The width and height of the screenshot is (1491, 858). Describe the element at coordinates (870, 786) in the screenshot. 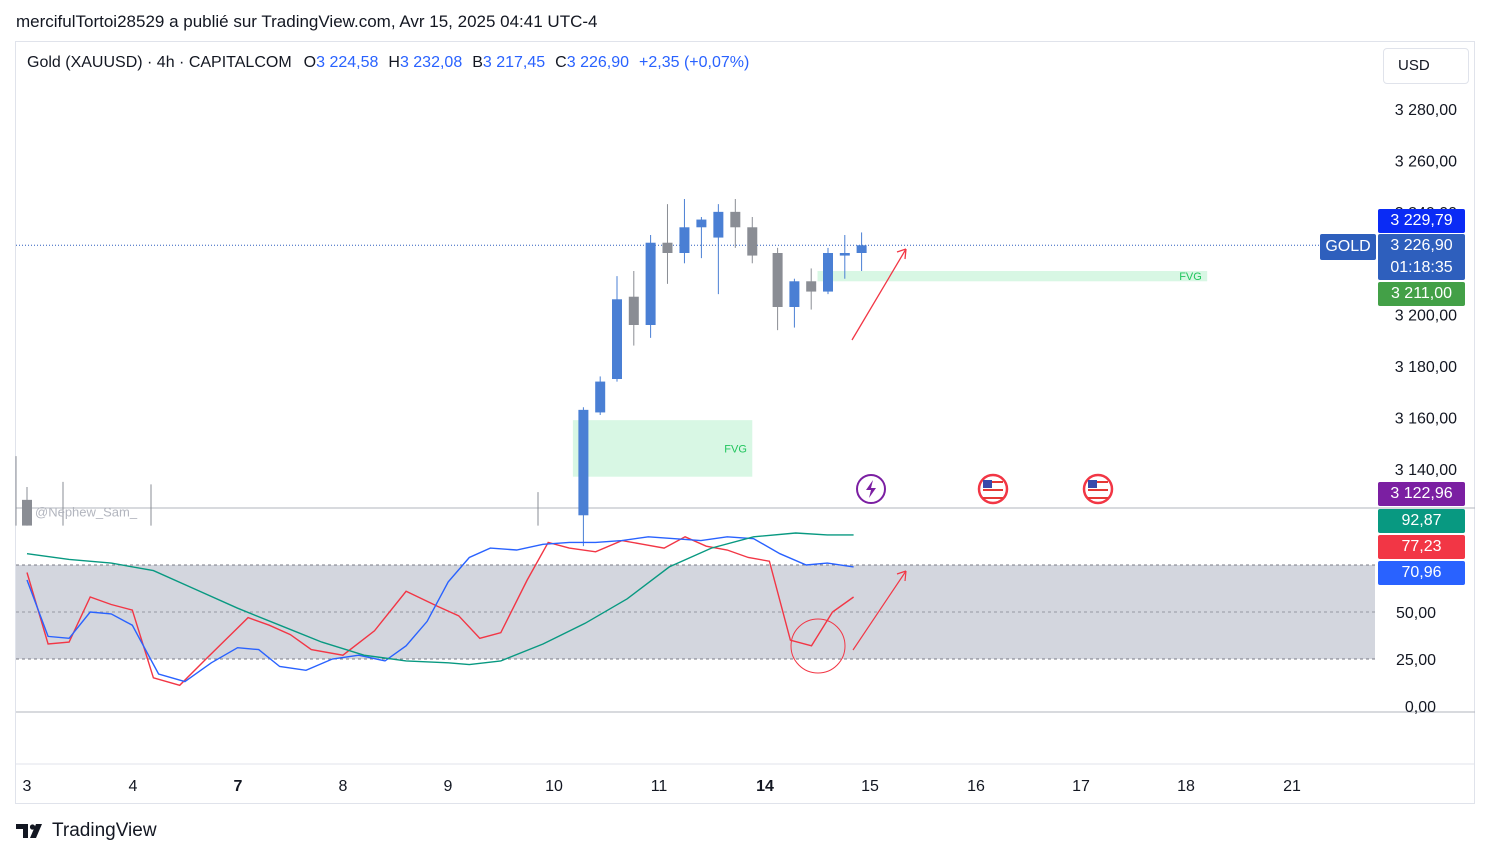

I see `time-axis-label: 15` at that location.